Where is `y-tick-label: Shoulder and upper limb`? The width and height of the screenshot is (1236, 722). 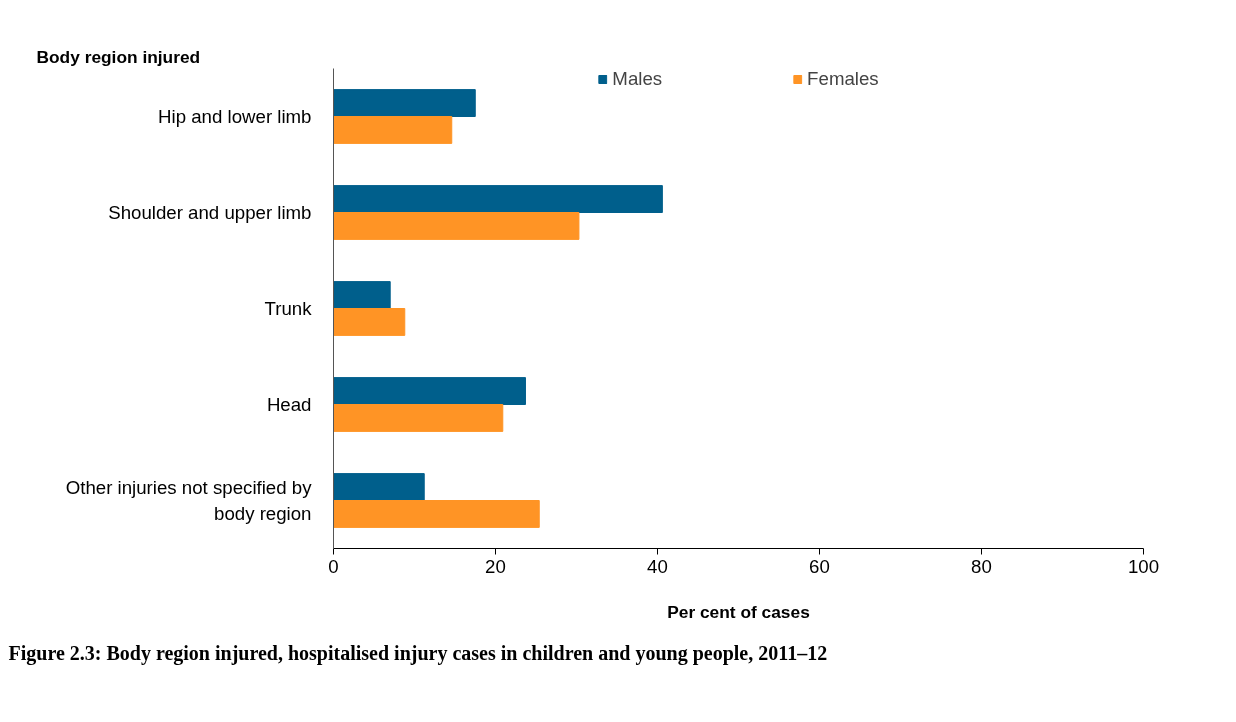
y-tick-label: Shoulder and upper limb is located at coordinates (210, 212).